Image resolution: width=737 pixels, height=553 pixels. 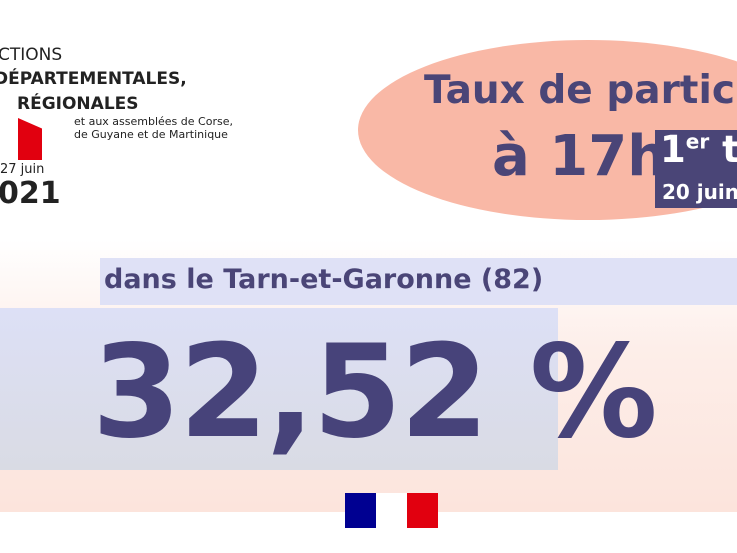 I want to click on header-line: RÉGIONALES, so click(x=78, y=104).